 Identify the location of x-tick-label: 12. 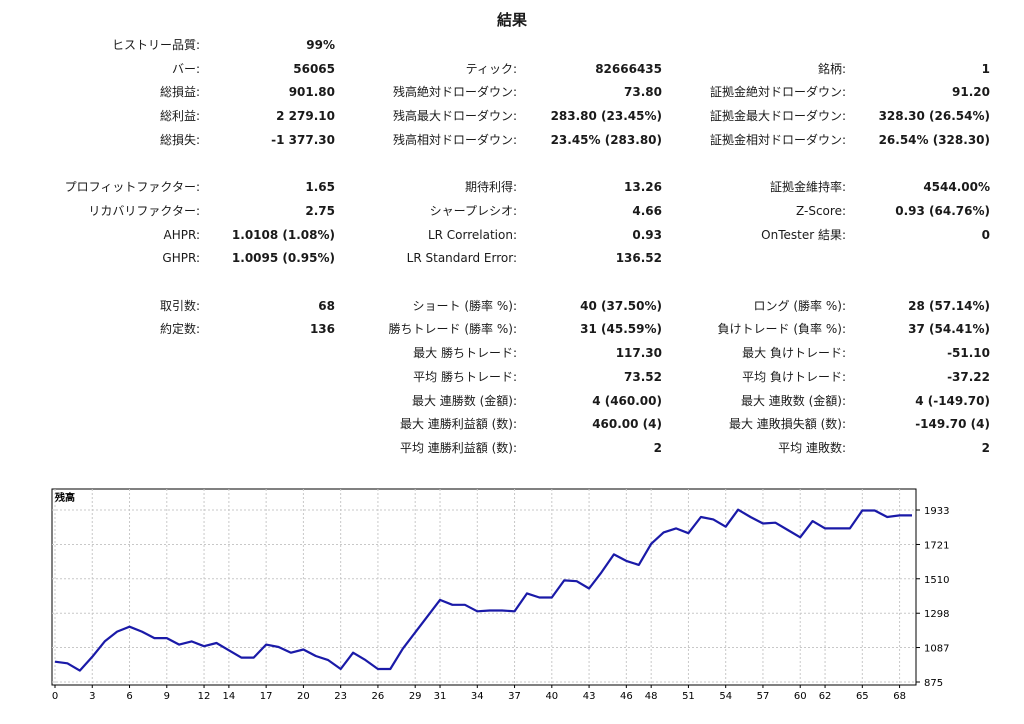
(204, 696).